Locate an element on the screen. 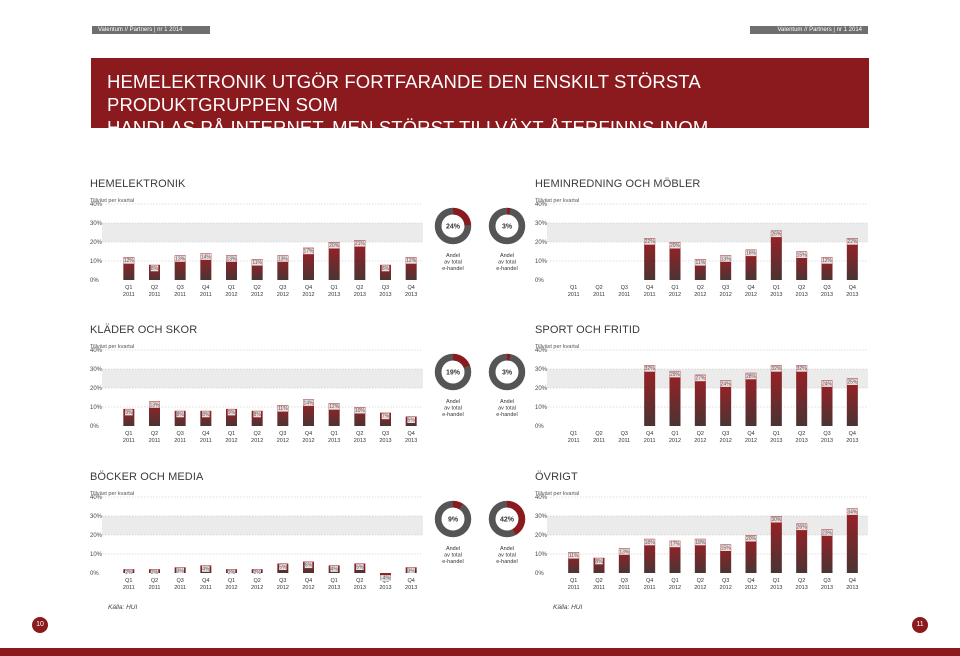 Image resolution: width=960 pixels, height=656 pixels. header-right-label: Valentum // Partners | nr 1 2014 is located at coordinates (809, 30).